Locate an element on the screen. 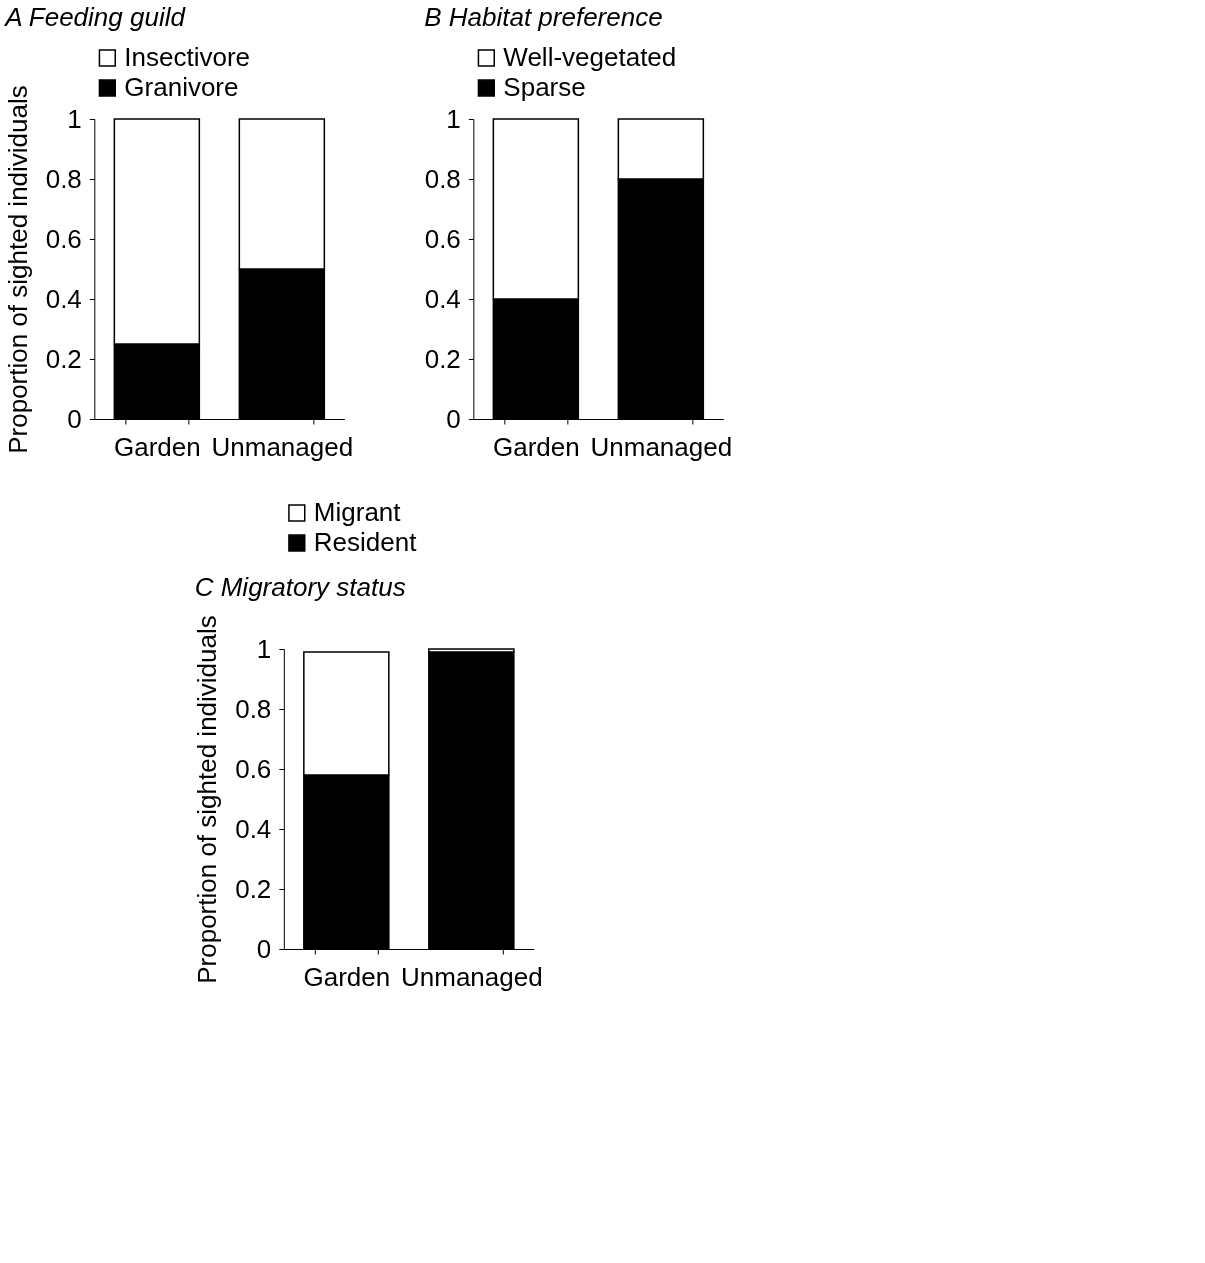  chart-title: B Habitat preference is located at coordinates (543, 17).